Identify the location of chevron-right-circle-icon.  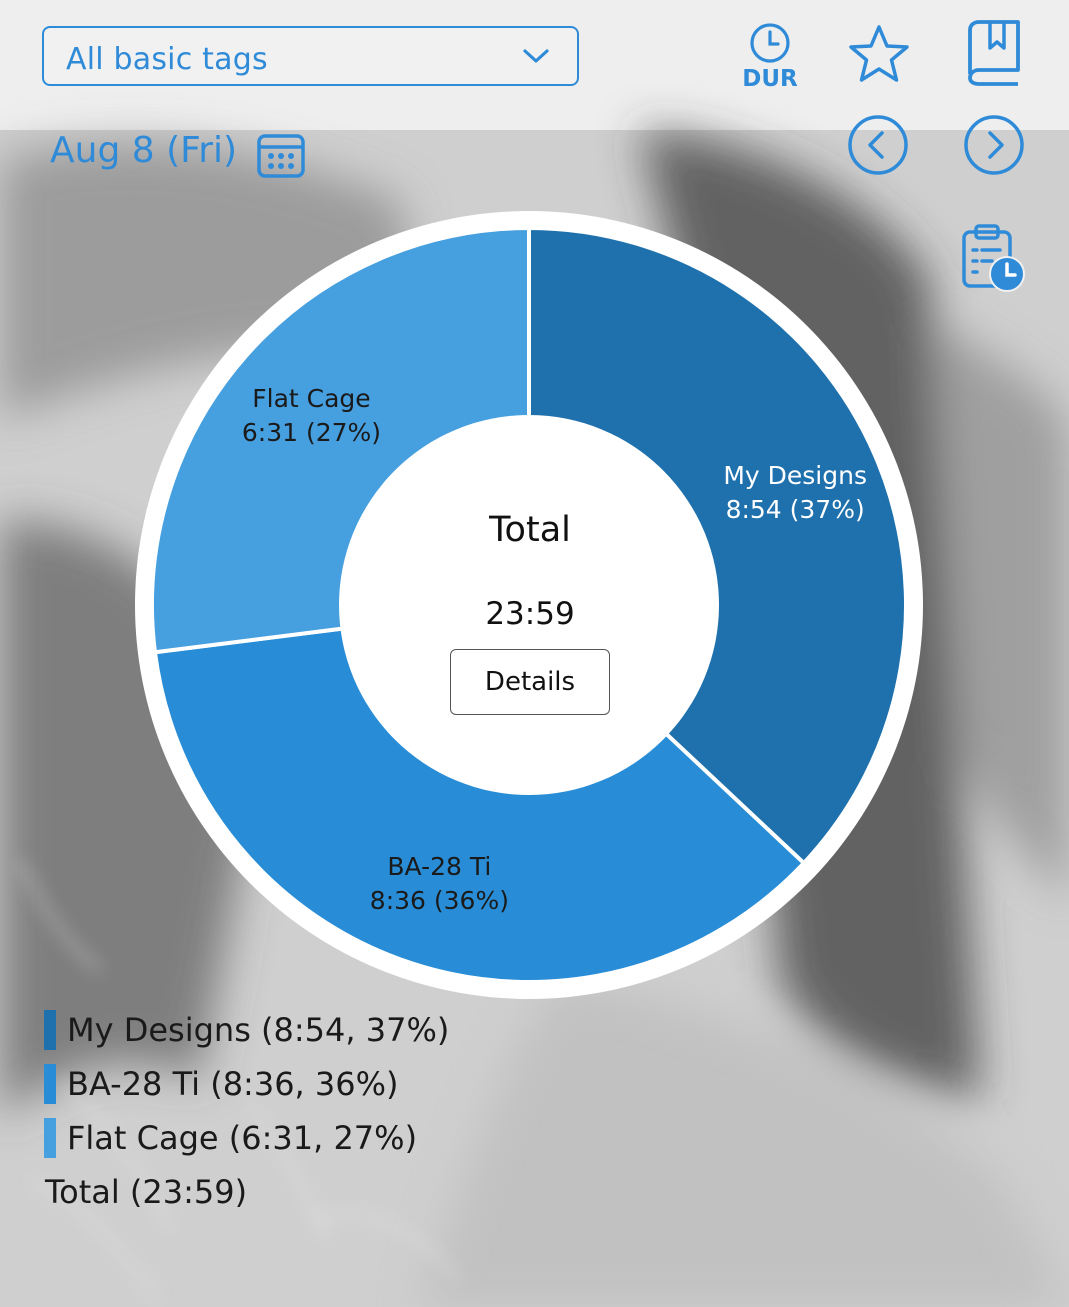
(994, 145).